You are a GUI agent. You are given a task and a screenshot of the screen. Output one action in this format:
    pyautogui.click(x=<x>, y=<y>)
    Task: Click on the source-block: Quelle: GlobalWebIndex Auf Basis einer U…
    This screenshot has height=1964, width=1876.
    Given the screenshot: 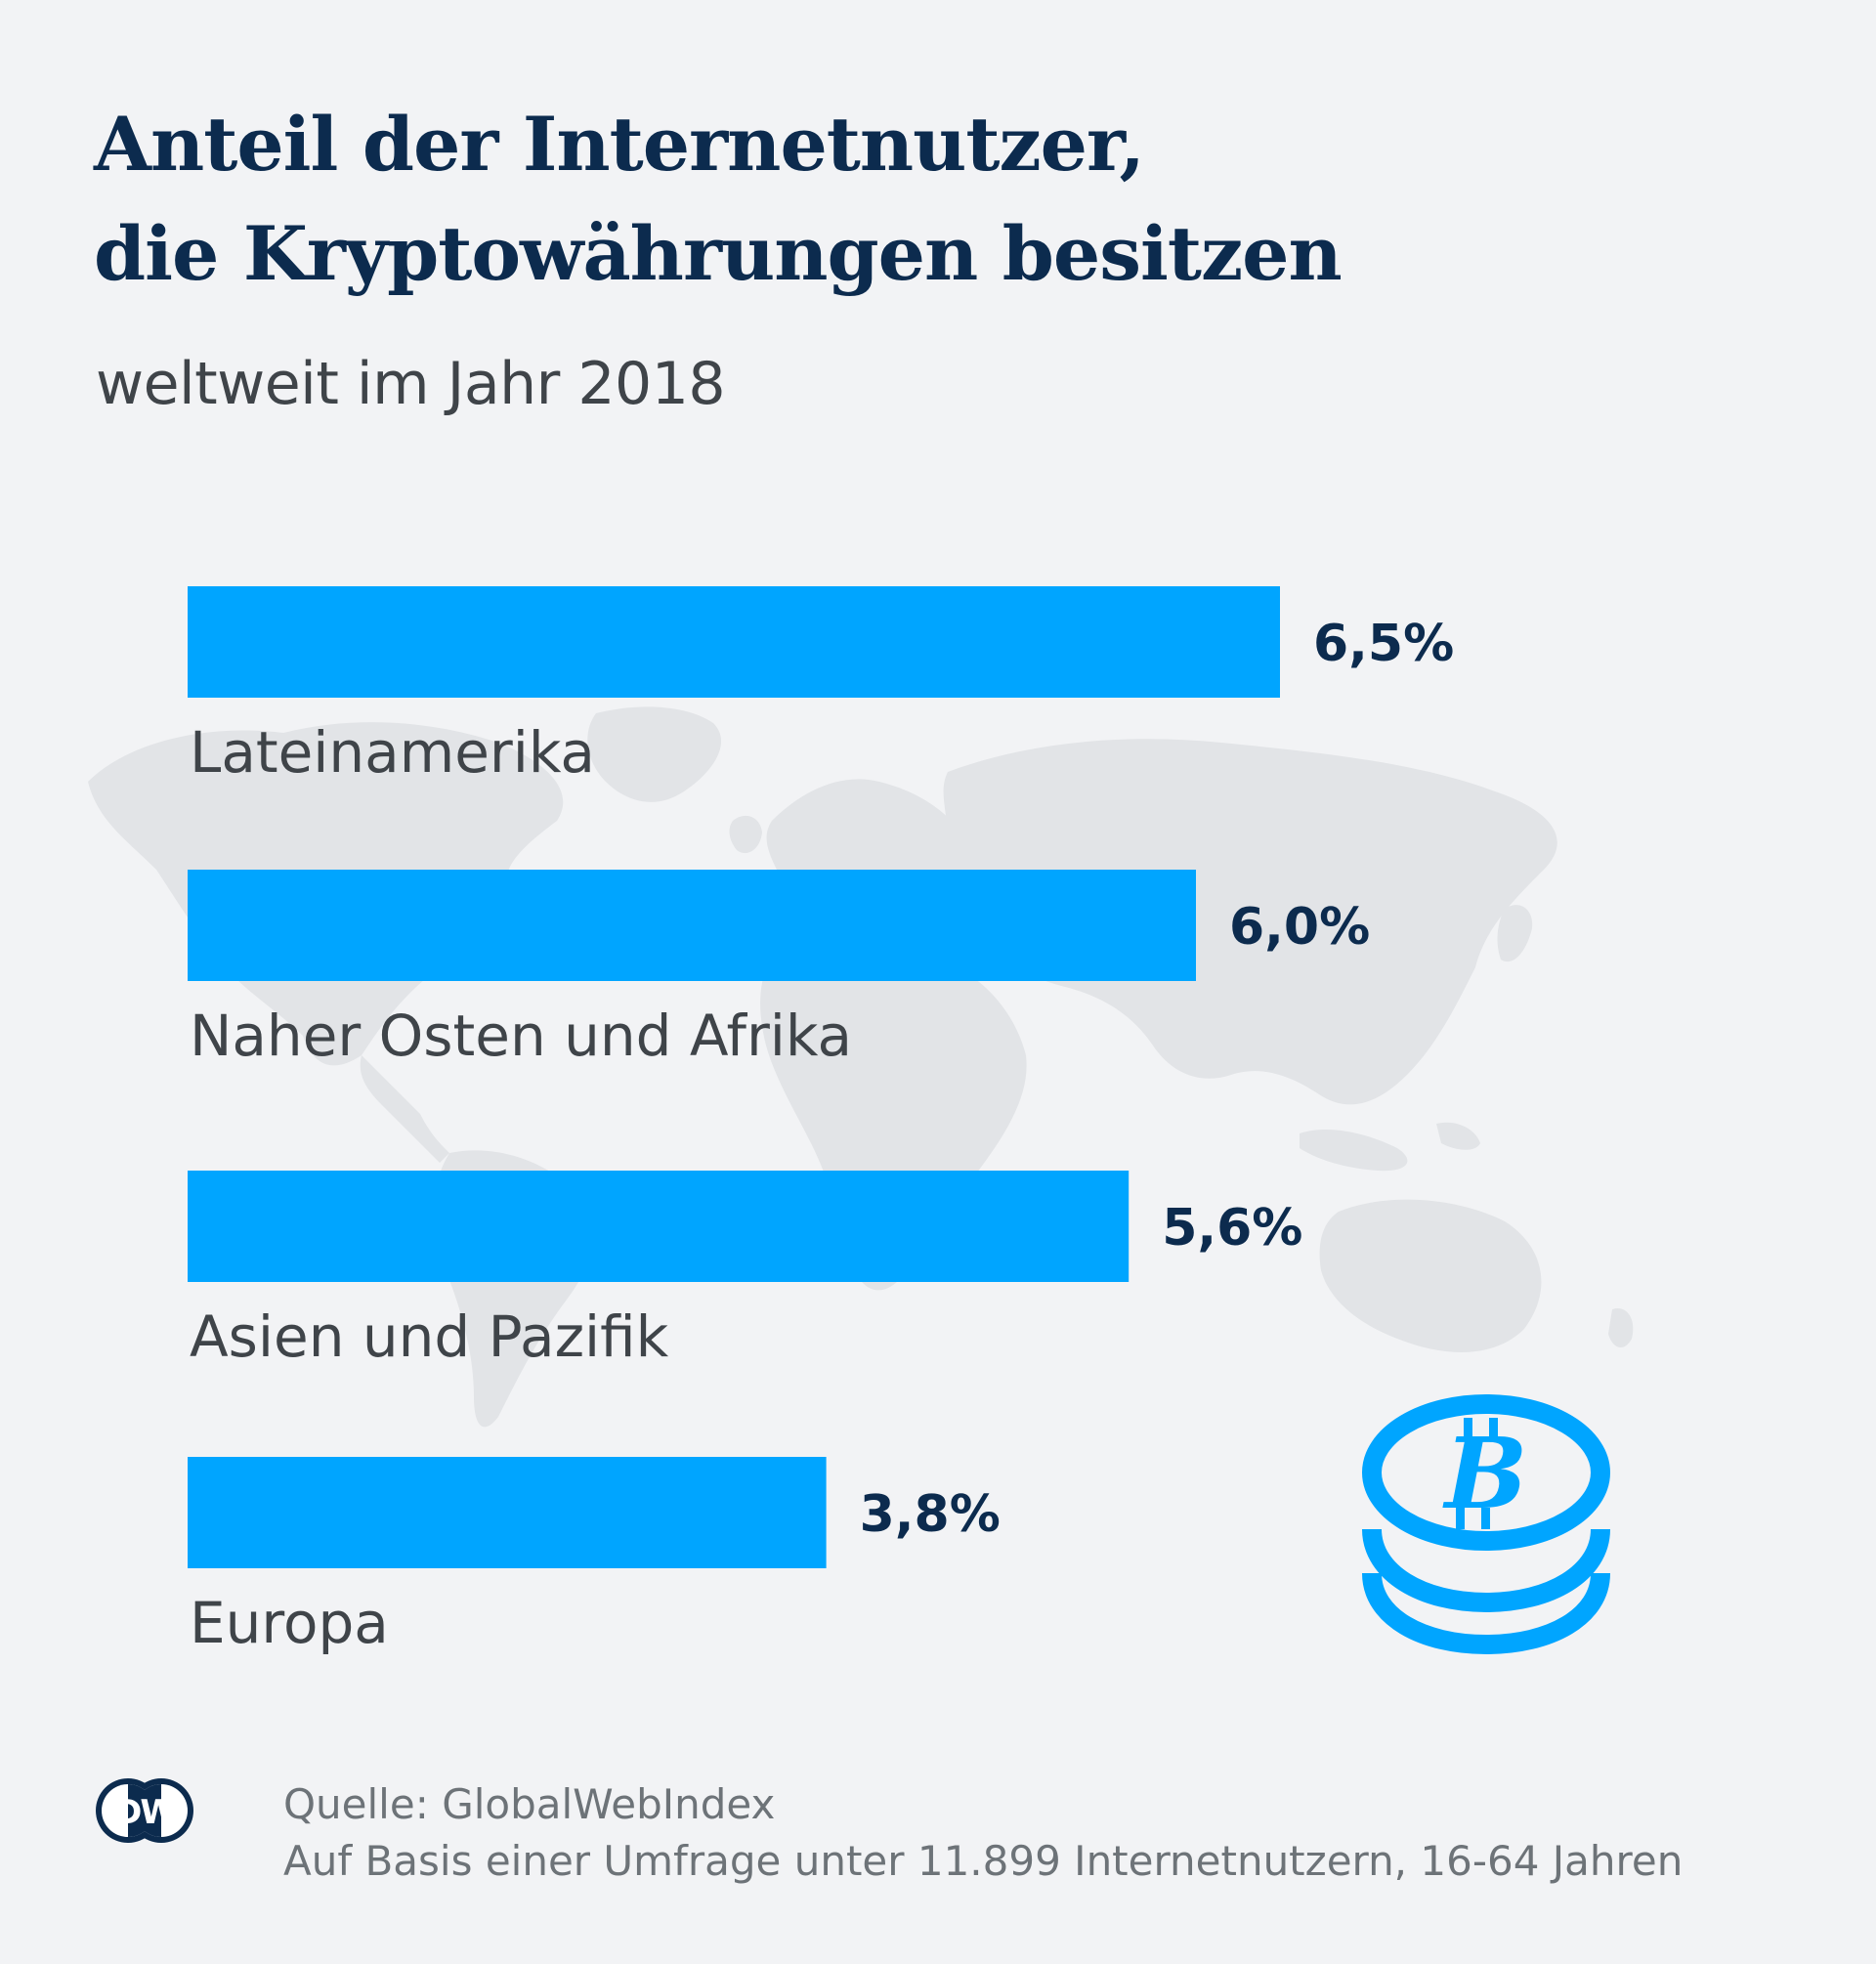 What is the action you would take?
    pyautogui.click(x=983, y=1833)
    